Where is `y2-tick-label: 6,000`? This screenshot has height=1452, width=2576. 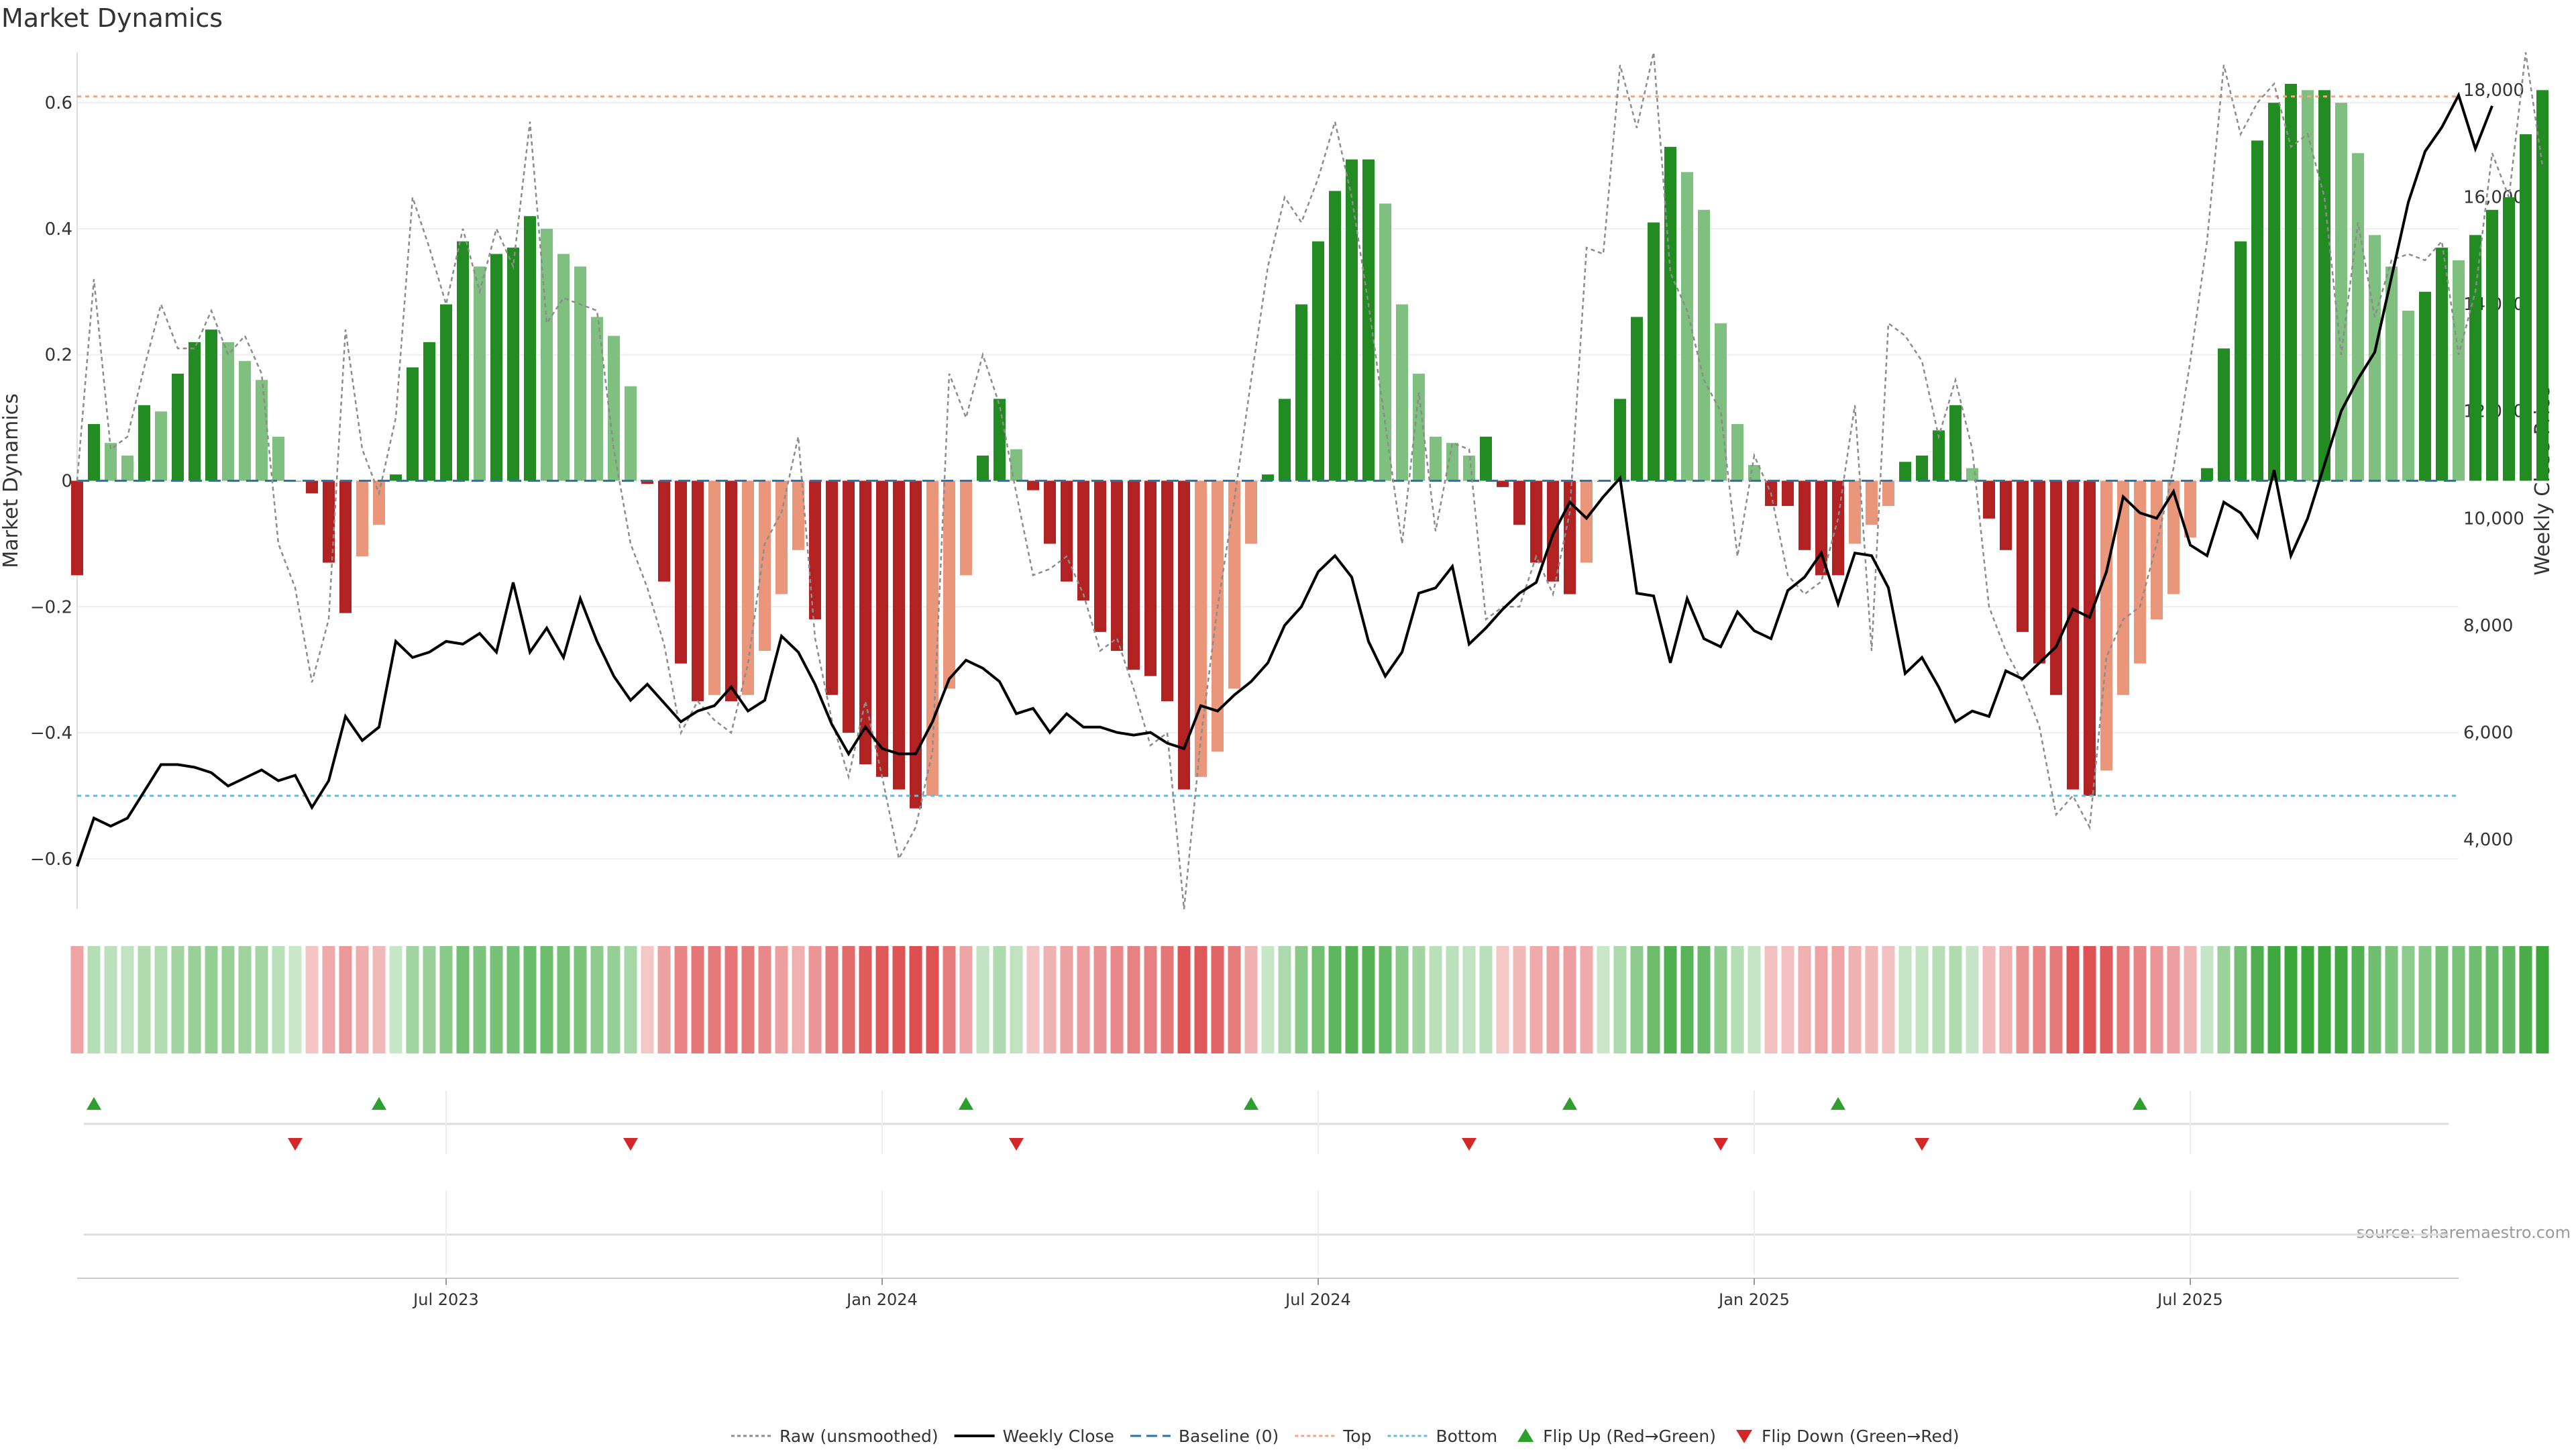 y2-tick-label: 6,000 is located at coordinates (2488, 733).